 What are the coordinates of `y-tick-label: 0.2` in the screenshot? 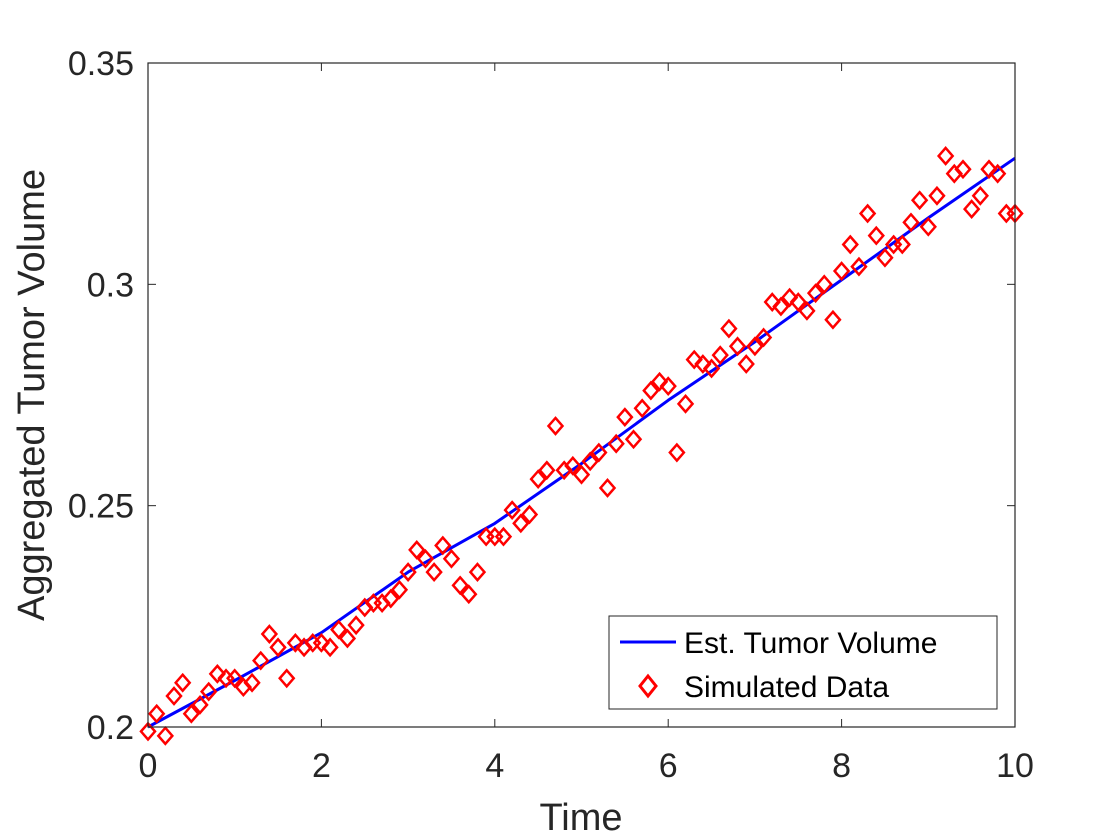 It's located at (110, 728).